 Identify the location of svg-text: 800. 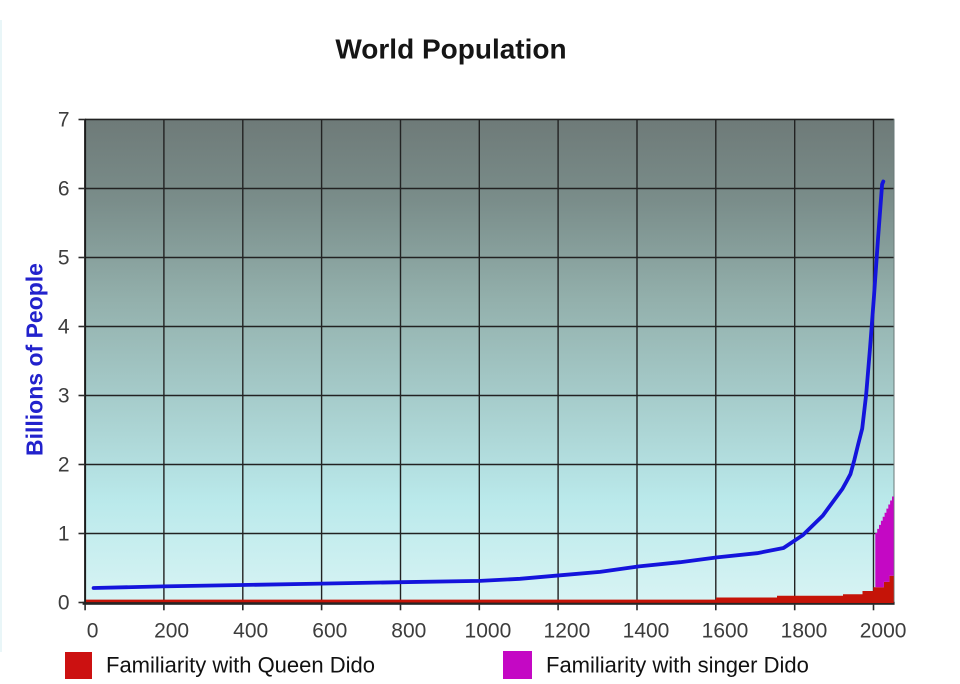
(408, 631).